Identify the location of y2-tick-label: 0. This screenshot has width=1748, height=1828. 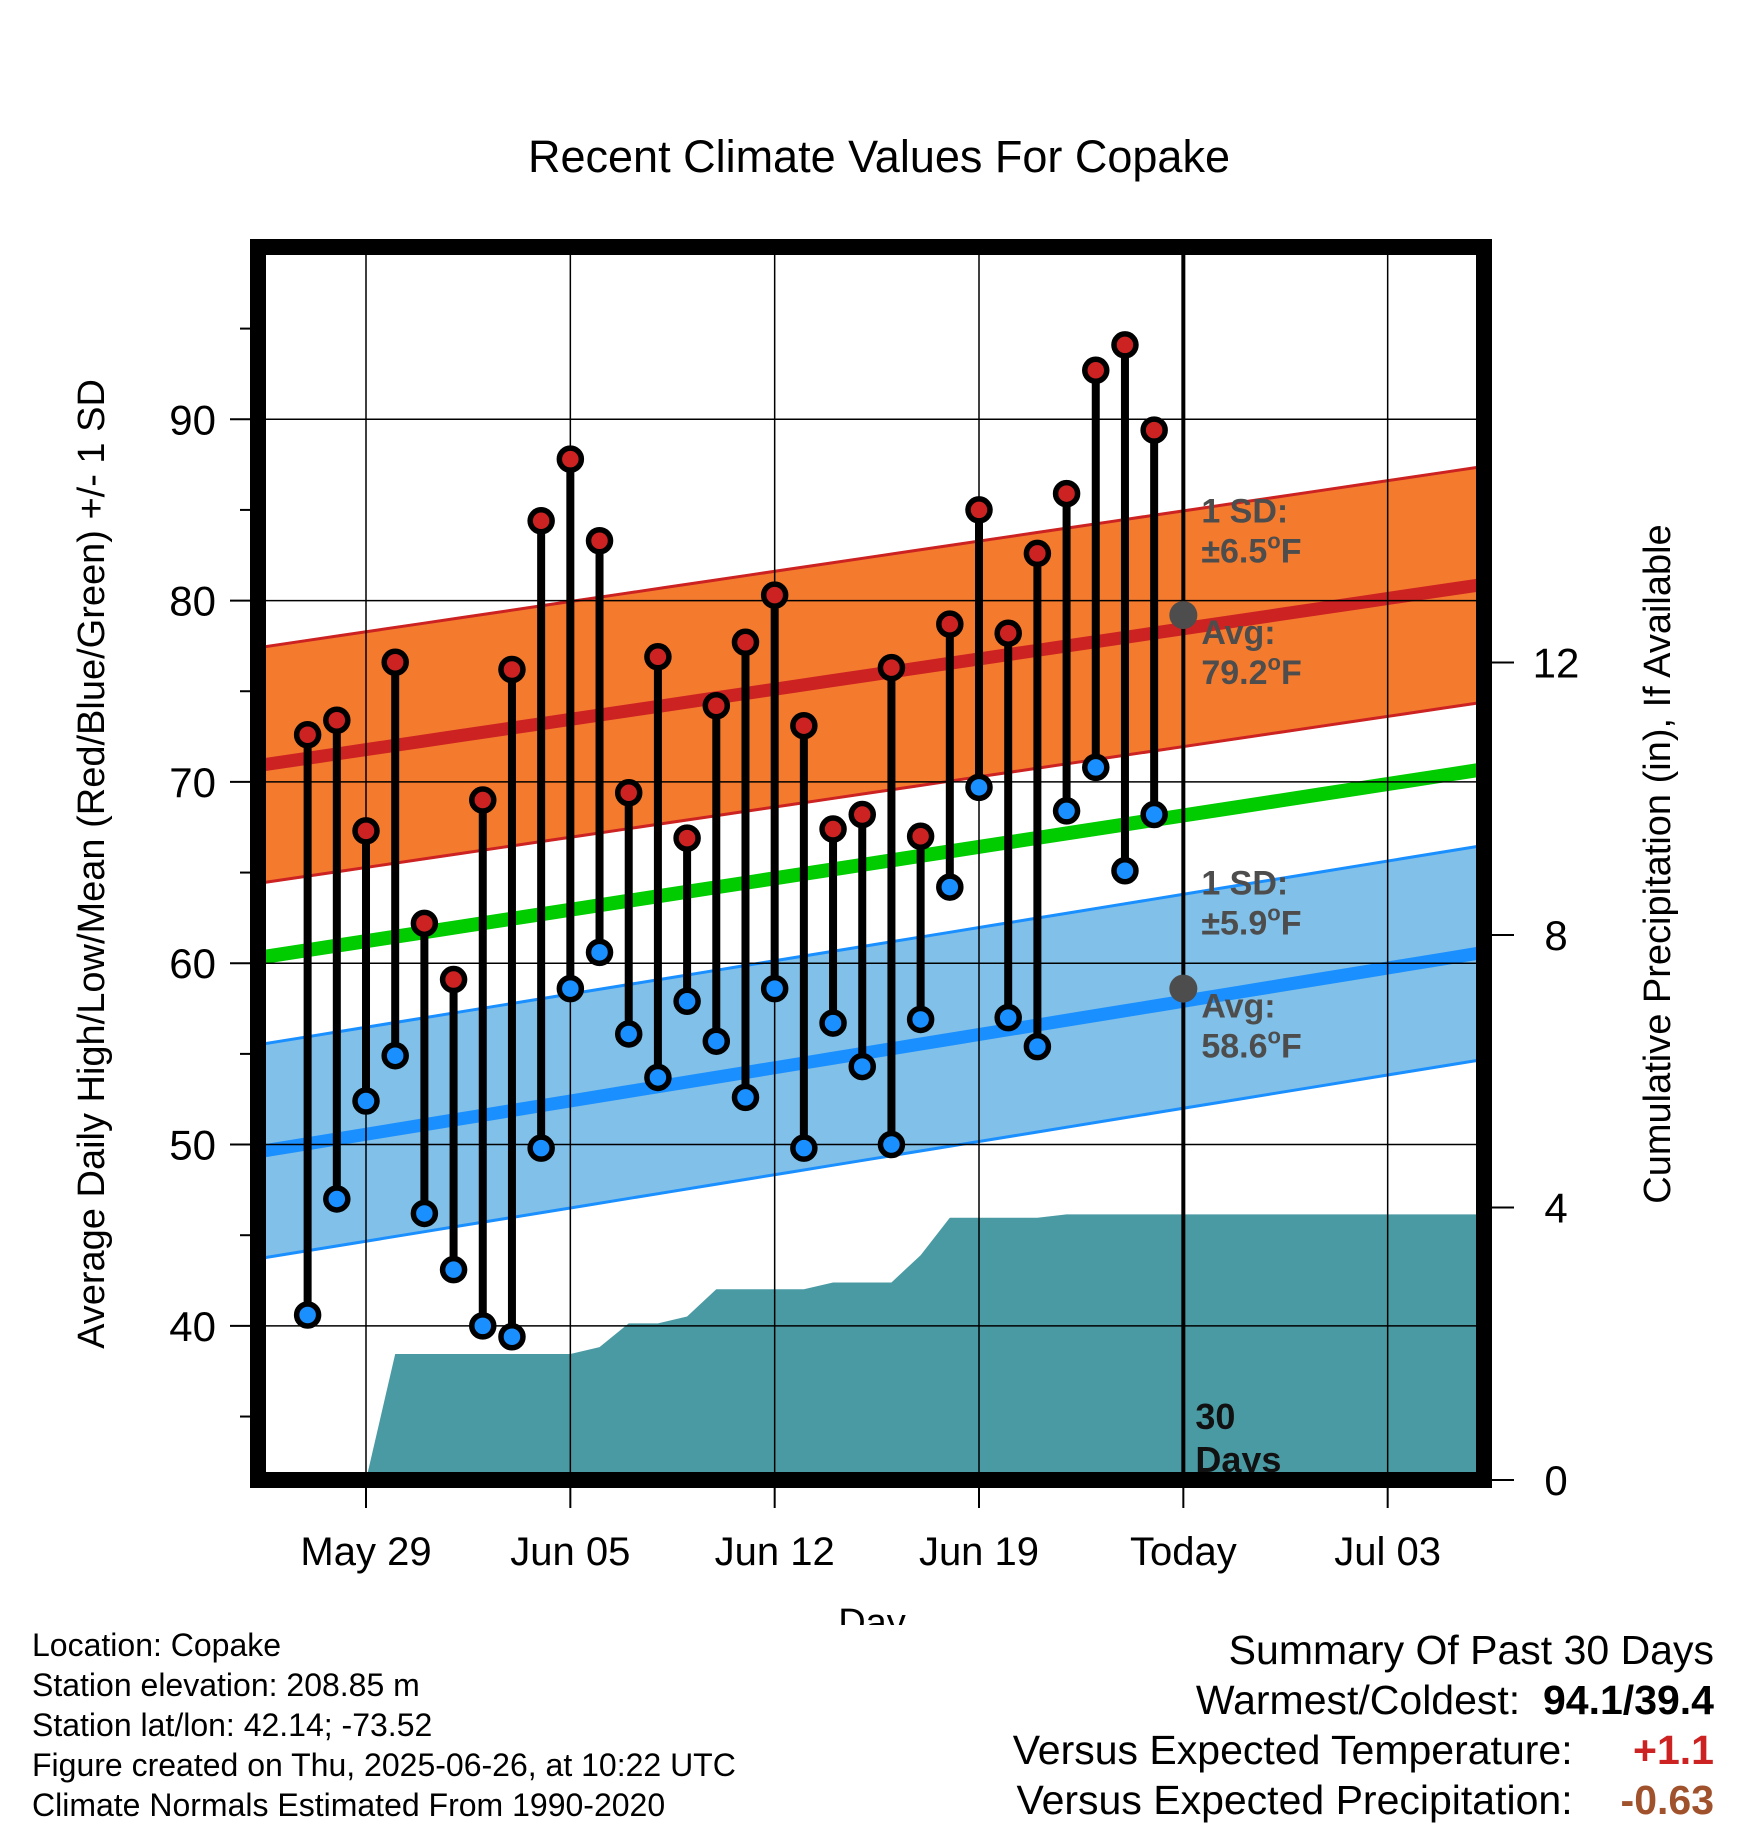
(1555, 1480).